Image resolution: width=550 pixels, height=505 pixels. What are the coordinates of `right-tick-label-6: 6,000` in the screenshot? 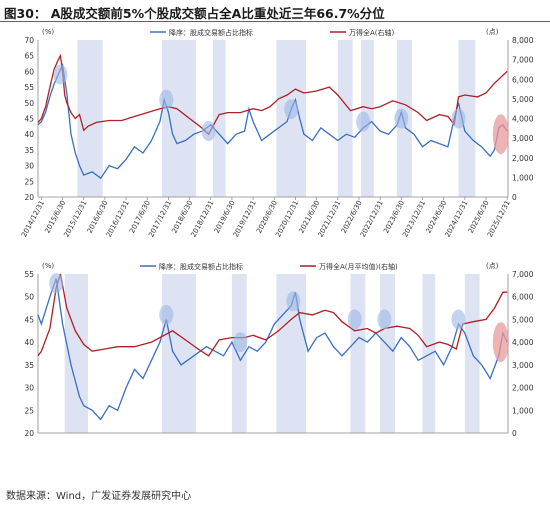 It's located at (523, 79).